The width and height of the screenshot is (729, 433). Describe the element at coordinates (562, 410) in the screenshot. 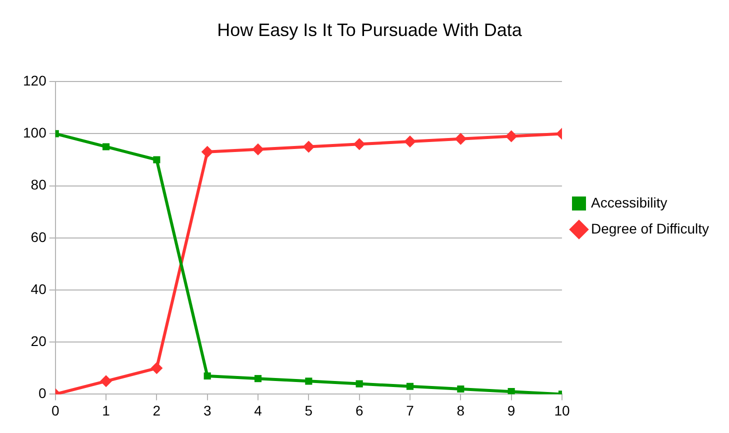

I see `x-tick-label: 10` at that location.